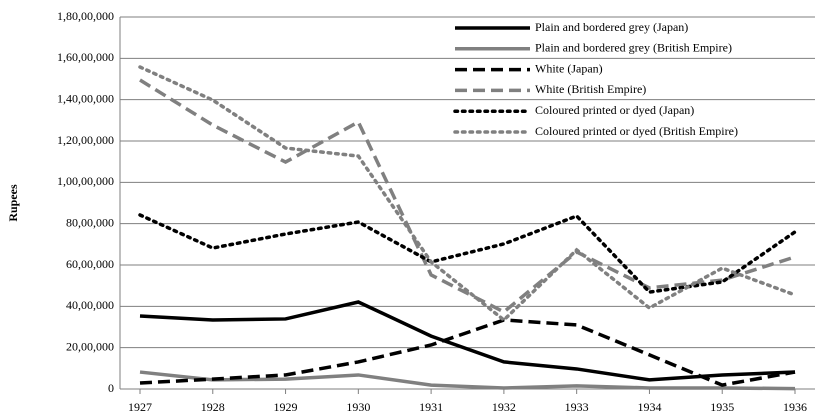 The image size is (824, 417). What do you see at coordinates (13, 203) in the screenshot?
I see `y-axis-label: Rupees` at bounding box center [13, 203].